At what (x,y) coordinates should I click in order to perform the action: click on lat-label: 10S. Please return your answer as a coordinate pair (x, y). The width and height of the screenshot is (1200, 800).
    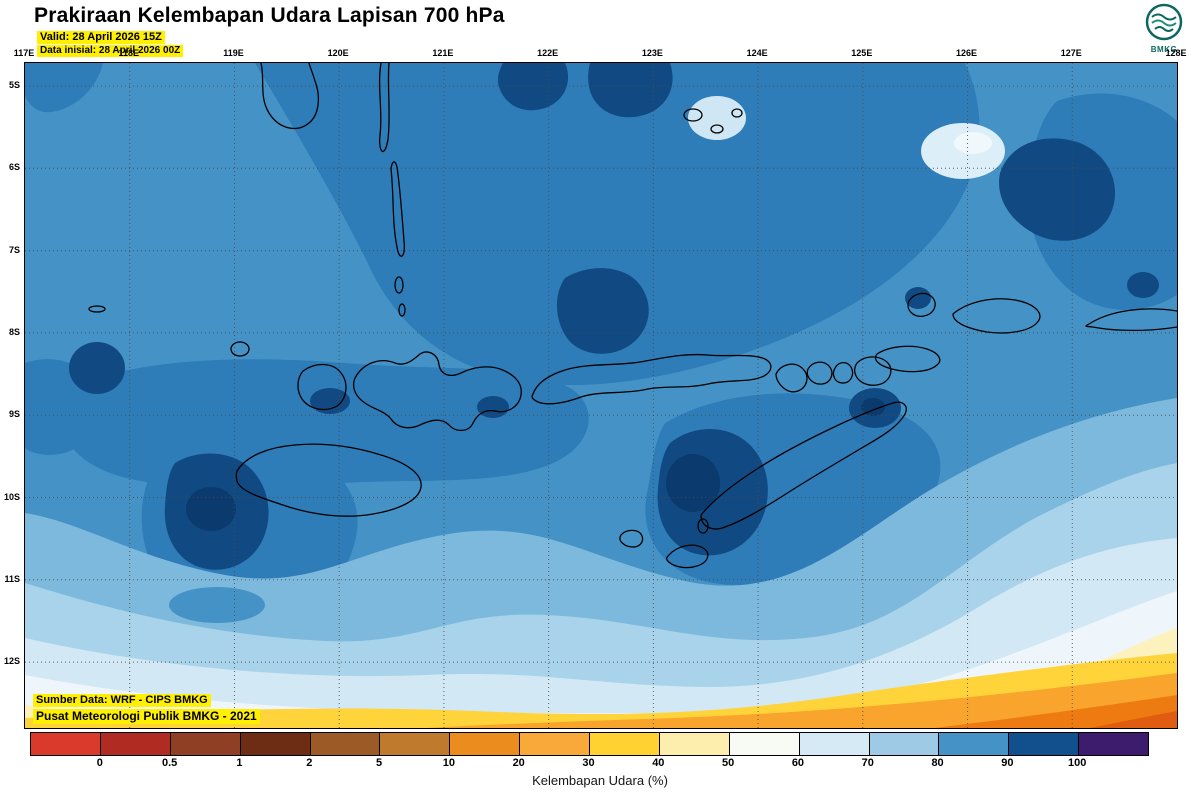
    Looking at the image, I should click on (11, 496).